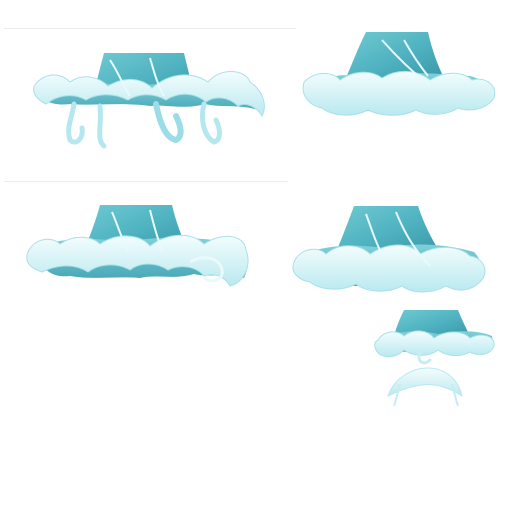  What do you see at coordinates (210, 123) in the screenshot?
I see `foam-drip-right` at bounding box center [210, 123].